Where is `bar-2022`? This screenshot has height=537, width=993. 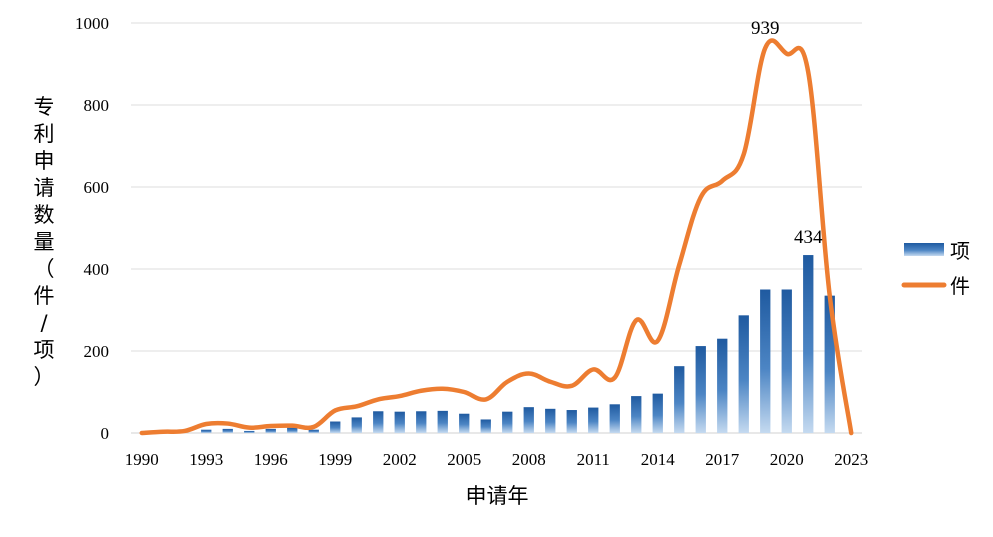 bar-2022 is located at coordinates (829, 364).